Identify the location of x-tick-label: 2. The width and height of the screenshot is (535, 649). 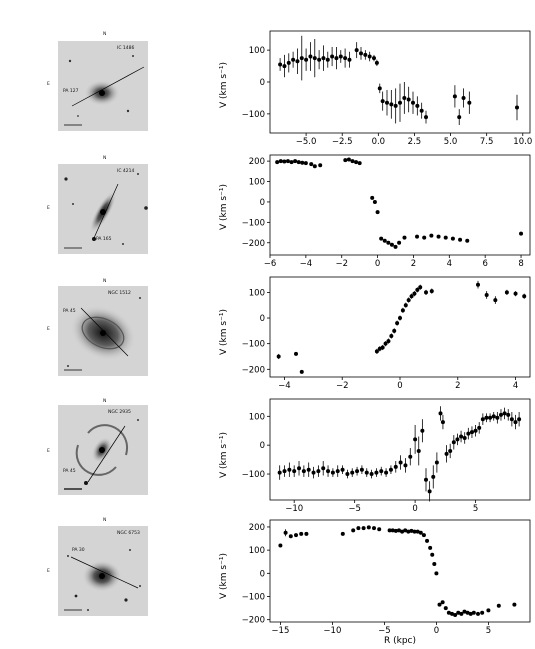
(457, 386).